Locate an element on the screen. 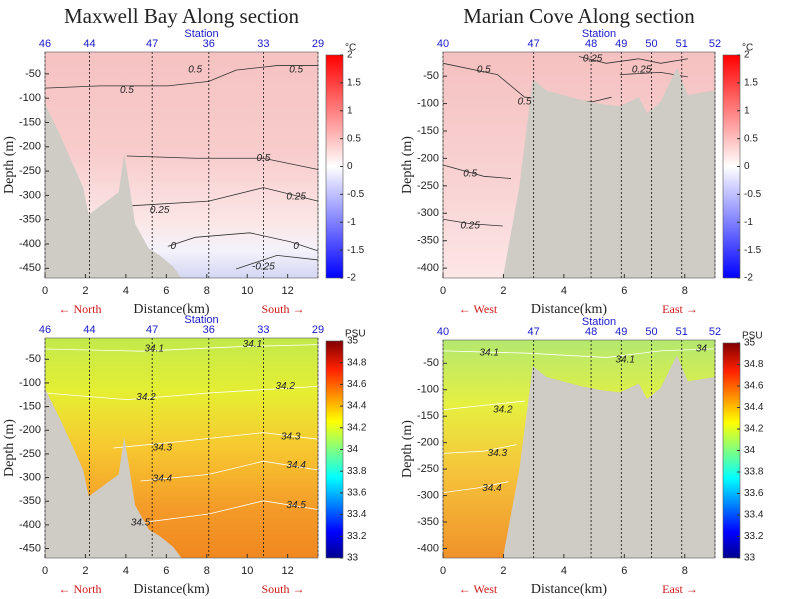 Image resolution: width=800 pixels, height=599 pixels. contour-label: 34.3 is located at coordinates (163, 448).